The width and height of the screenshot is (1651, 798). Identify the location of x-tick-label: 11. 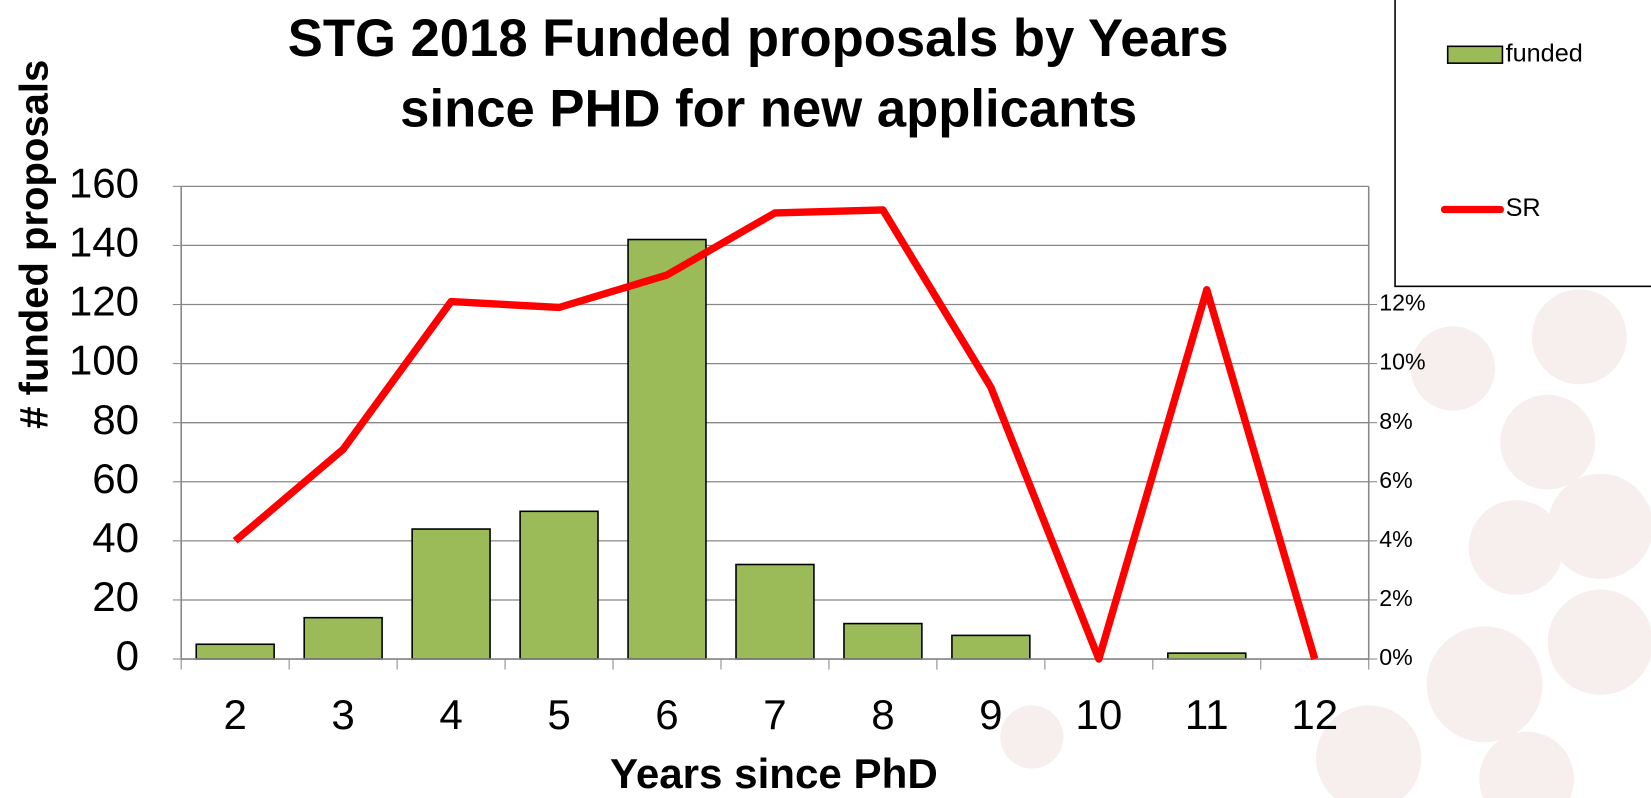
(1207, 714).